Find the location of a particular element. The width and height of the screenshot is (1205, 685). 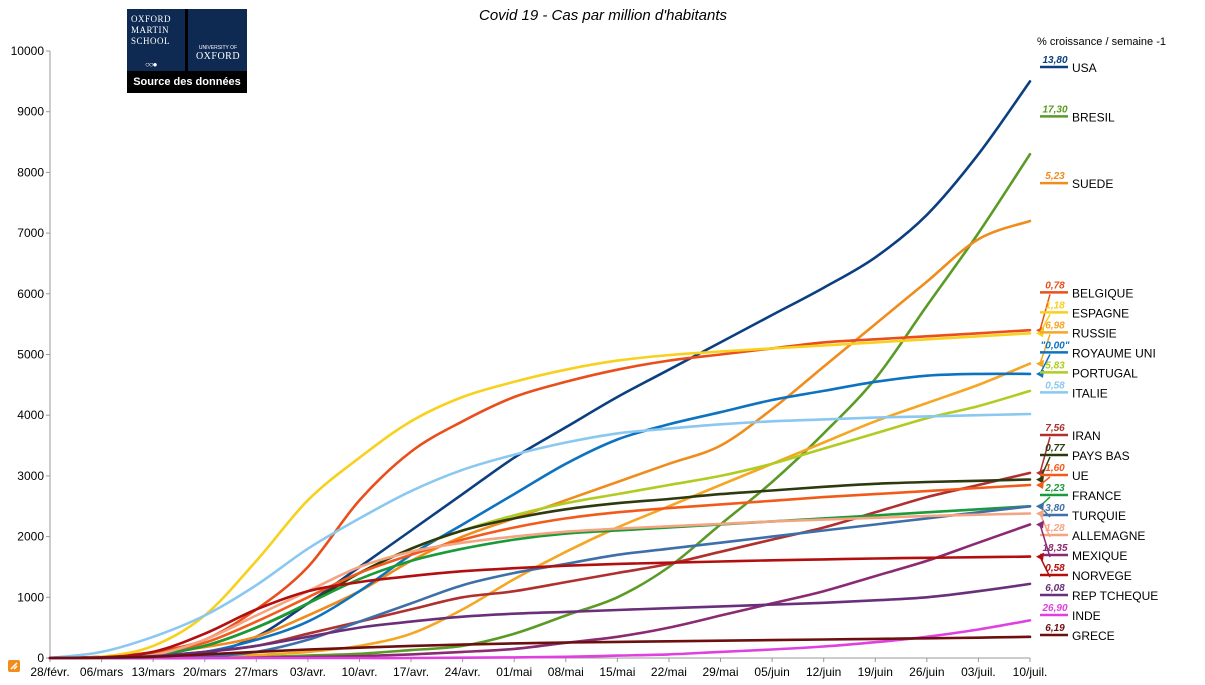

series-label-bresil: 17,30 BRESIL is located at coordinates (1077, 114).